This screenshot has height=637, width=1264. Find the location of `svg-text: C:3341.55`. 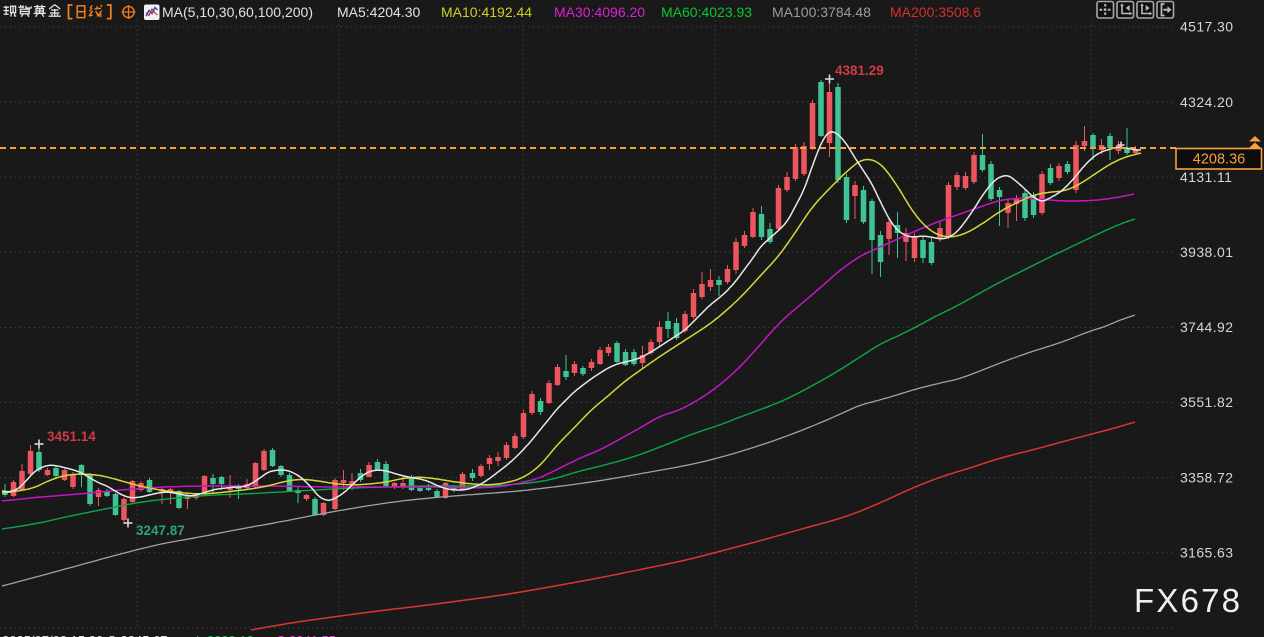

svg-text: C:3341.55 is located at coordinates (306, 635).